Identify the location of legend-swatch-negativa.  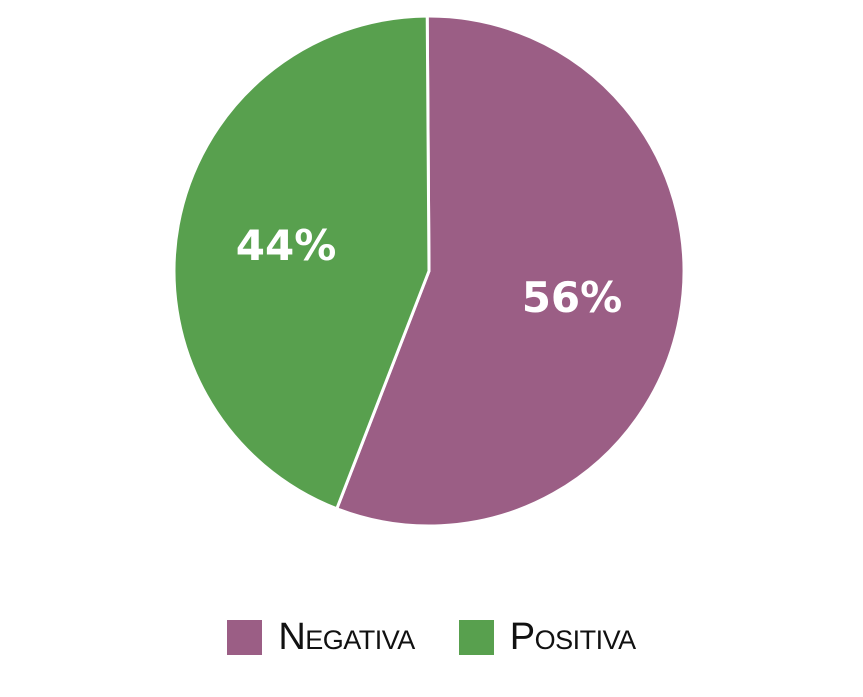
(245, 637).